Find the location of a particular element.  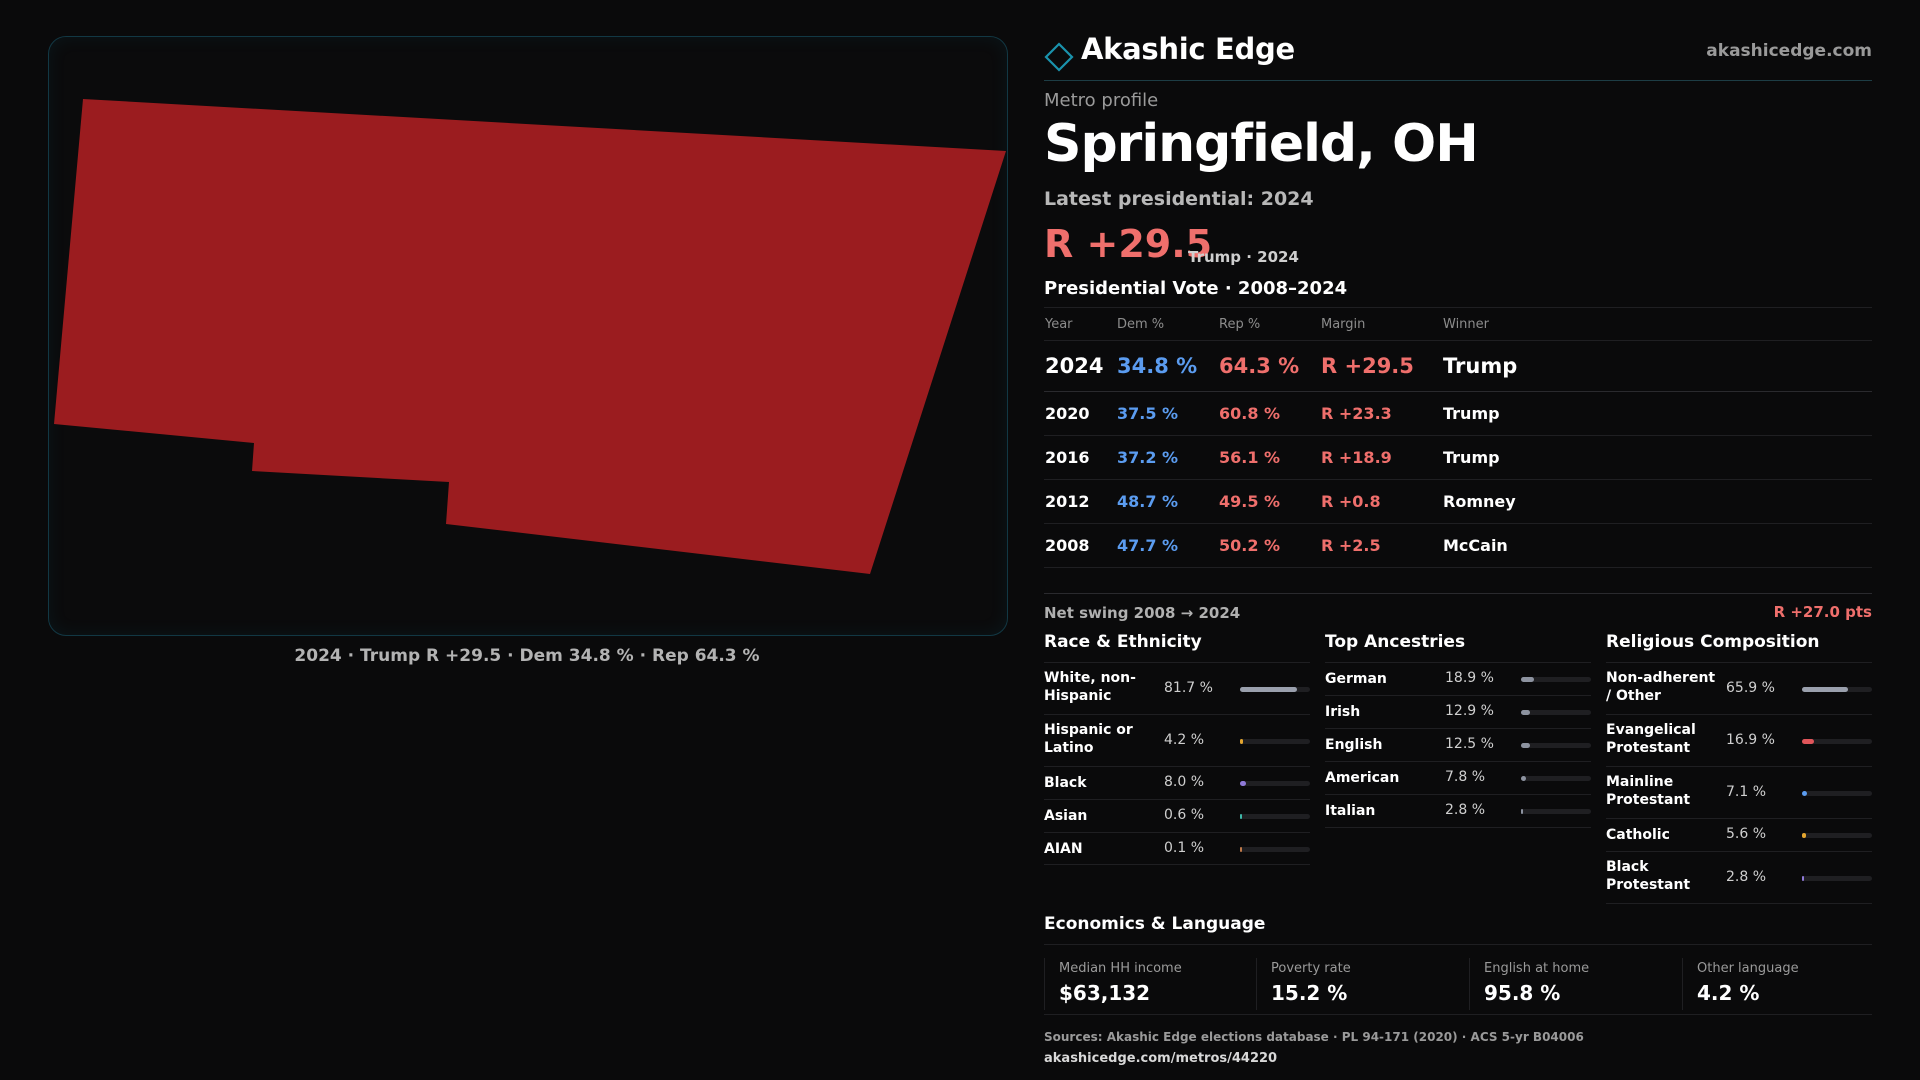

page-title: Springfield, OH is located at coordinates (1261, 144).